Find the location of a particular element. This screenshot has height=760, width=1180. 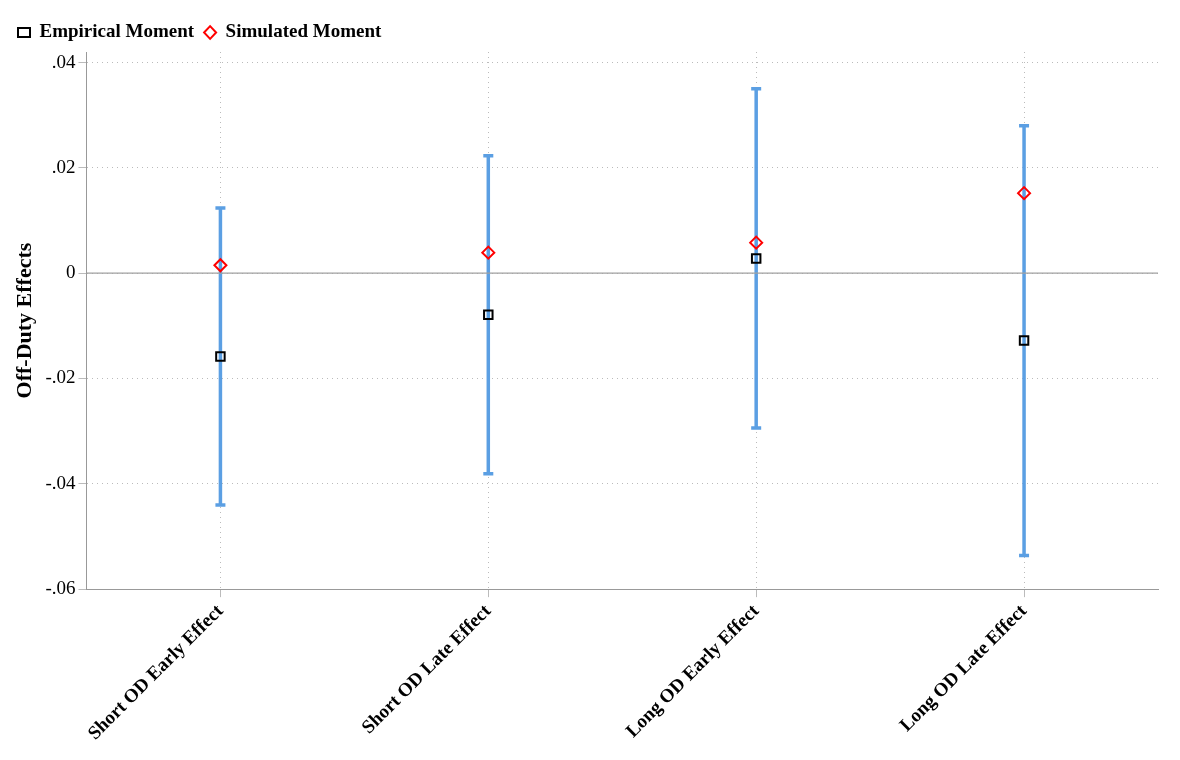

y-tick-label: -.04 is located at coordinates (60, 482).